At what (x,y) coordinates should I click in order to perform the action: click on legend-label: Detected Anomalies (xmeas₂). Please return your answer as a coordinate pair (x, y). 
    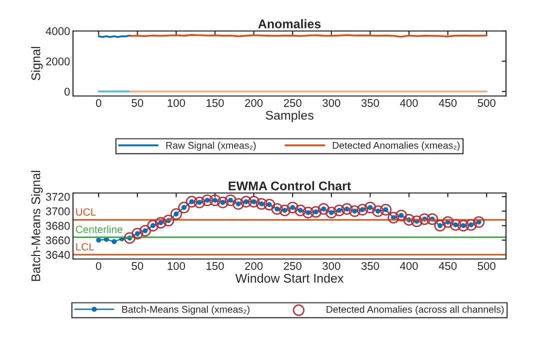
    Looking at the image, I should click on (396, 146).